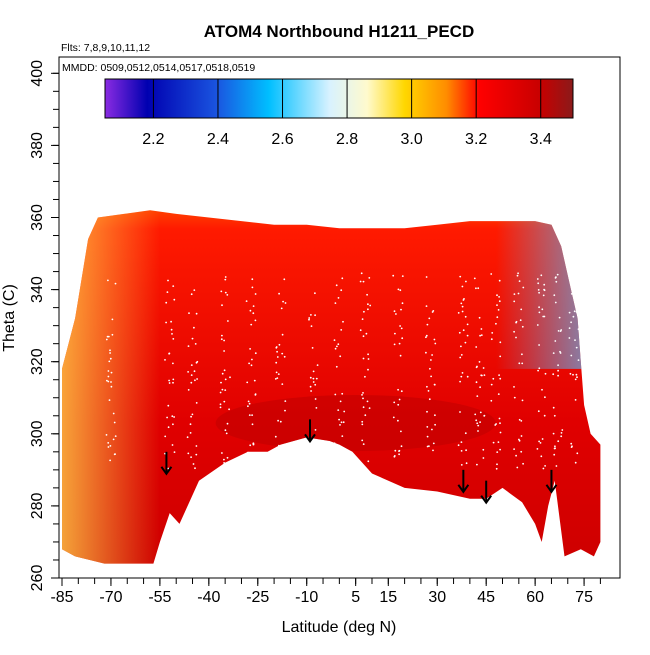 The image size is (650, 655). I want to click on x-tick-label: -85, so click(61, 597).